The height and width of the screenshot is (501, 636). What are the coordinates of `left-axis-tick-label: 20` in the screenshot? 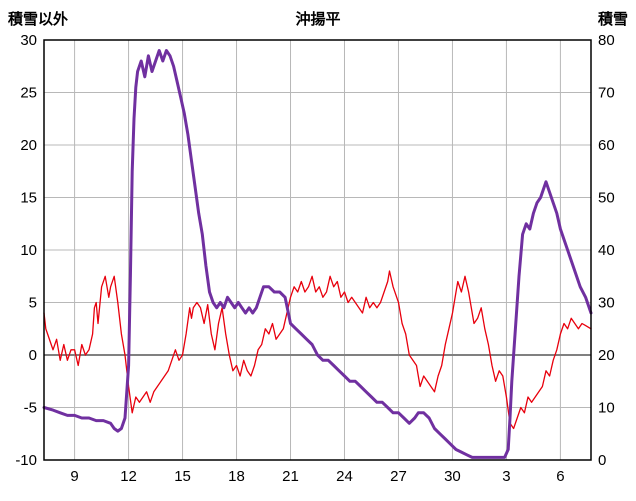 It's located at (28, 145).